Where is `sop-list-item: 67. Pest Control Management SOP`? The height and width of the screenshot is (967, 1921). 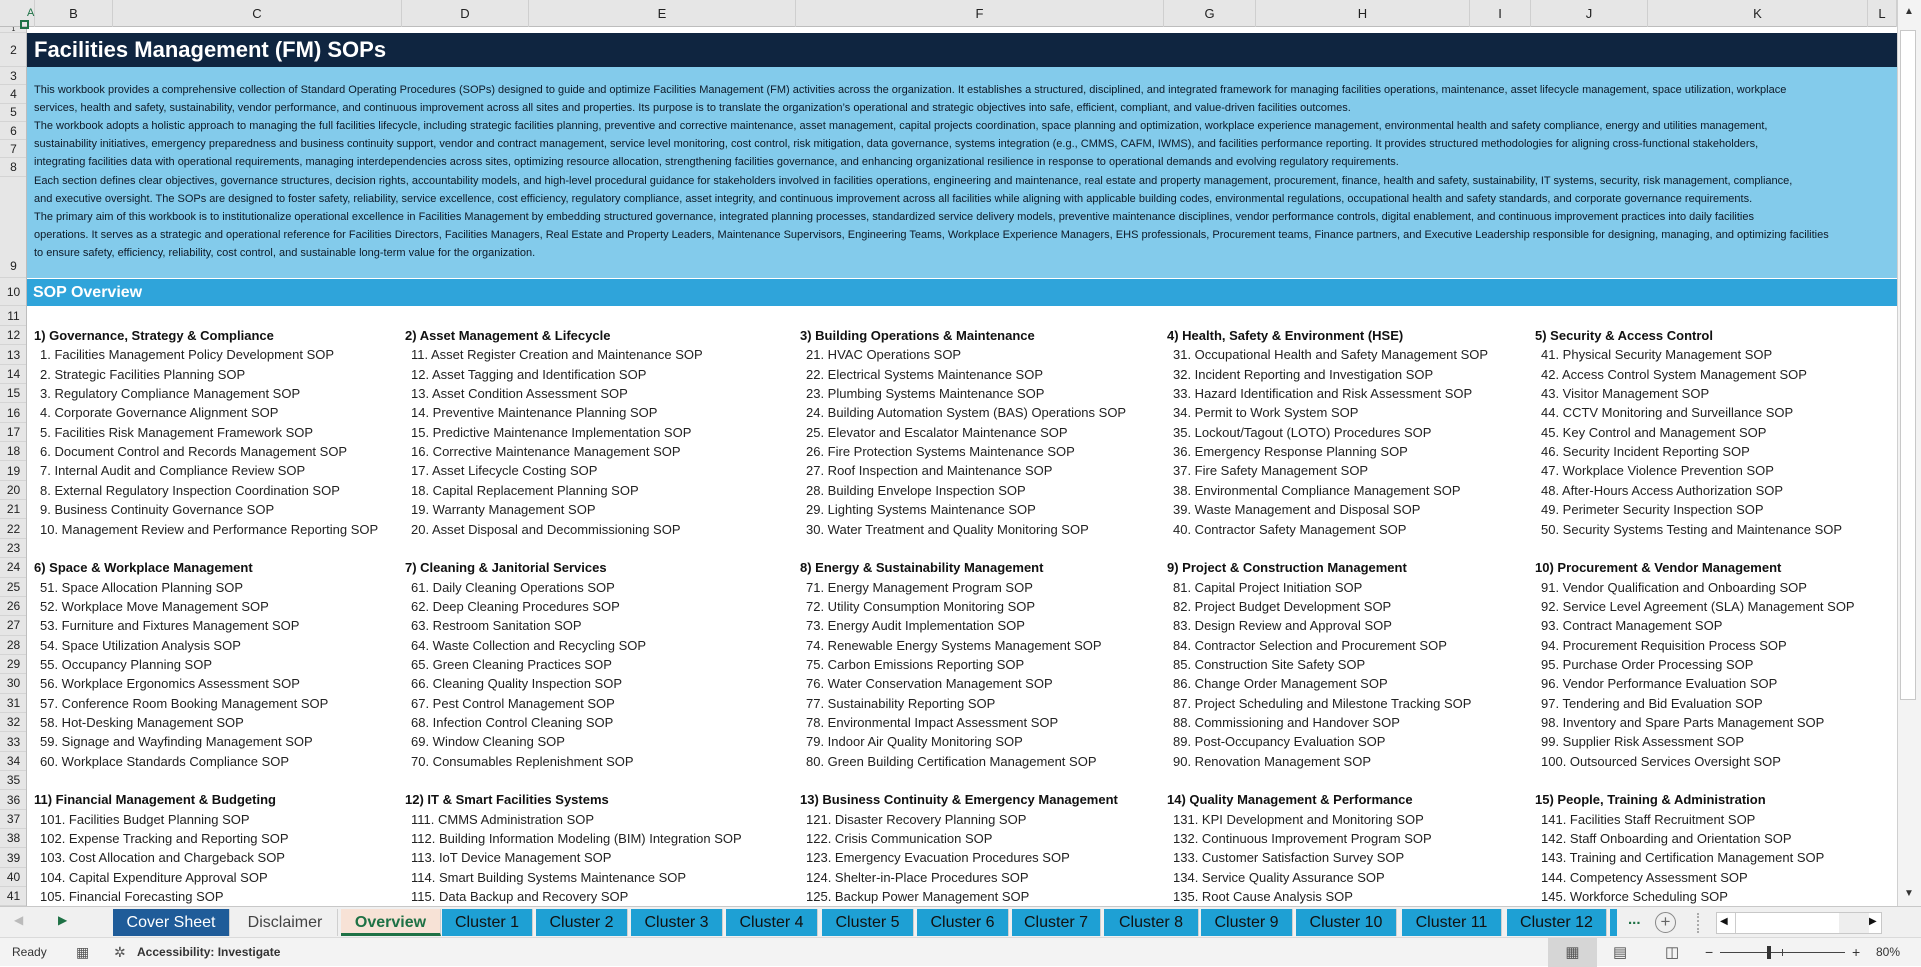
sop-list-item: 67. Pest Control Management SOP is located at coordinates (513, 703).